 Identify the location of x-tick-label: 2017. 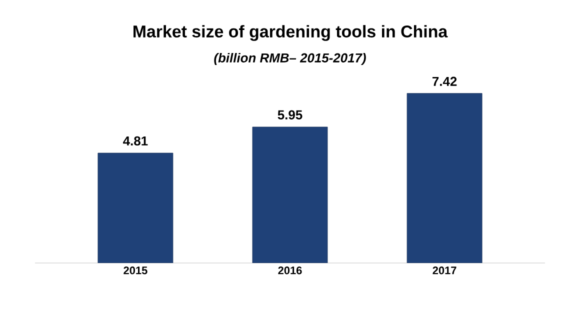
(444, 270).